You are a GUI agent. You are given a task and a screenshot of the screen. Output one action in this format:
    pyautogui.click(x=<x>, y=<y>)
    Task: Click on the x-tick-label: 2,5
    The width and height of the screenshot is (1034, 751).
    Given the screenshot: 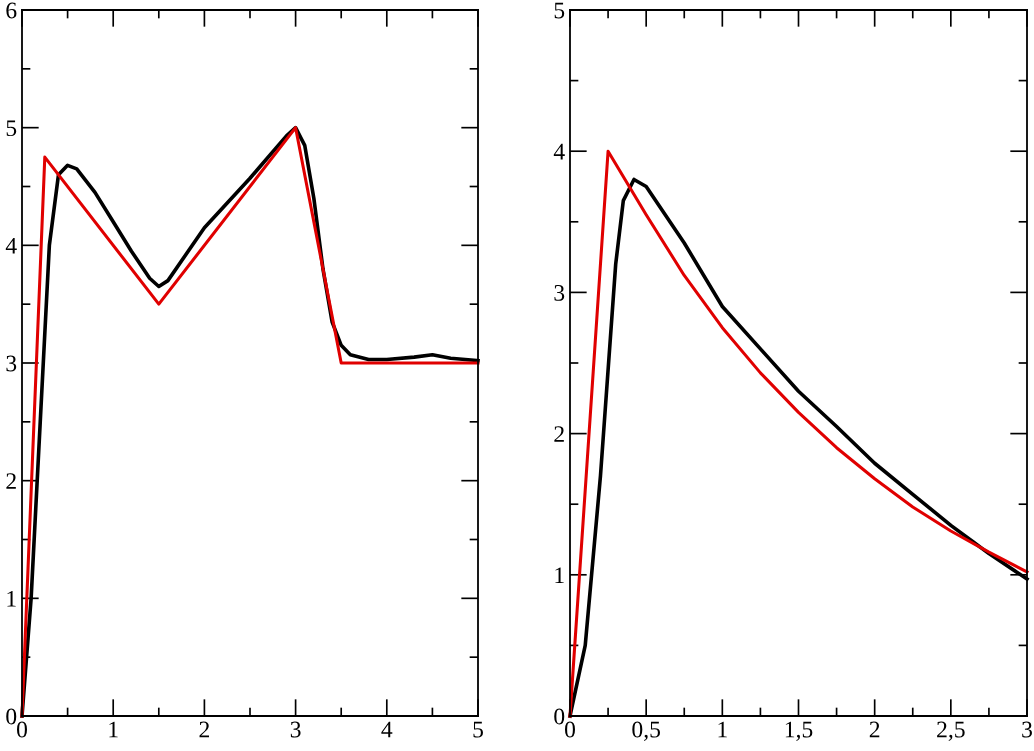 What is the action you would take?
    pyautogui.click(x=951, y=731)
    